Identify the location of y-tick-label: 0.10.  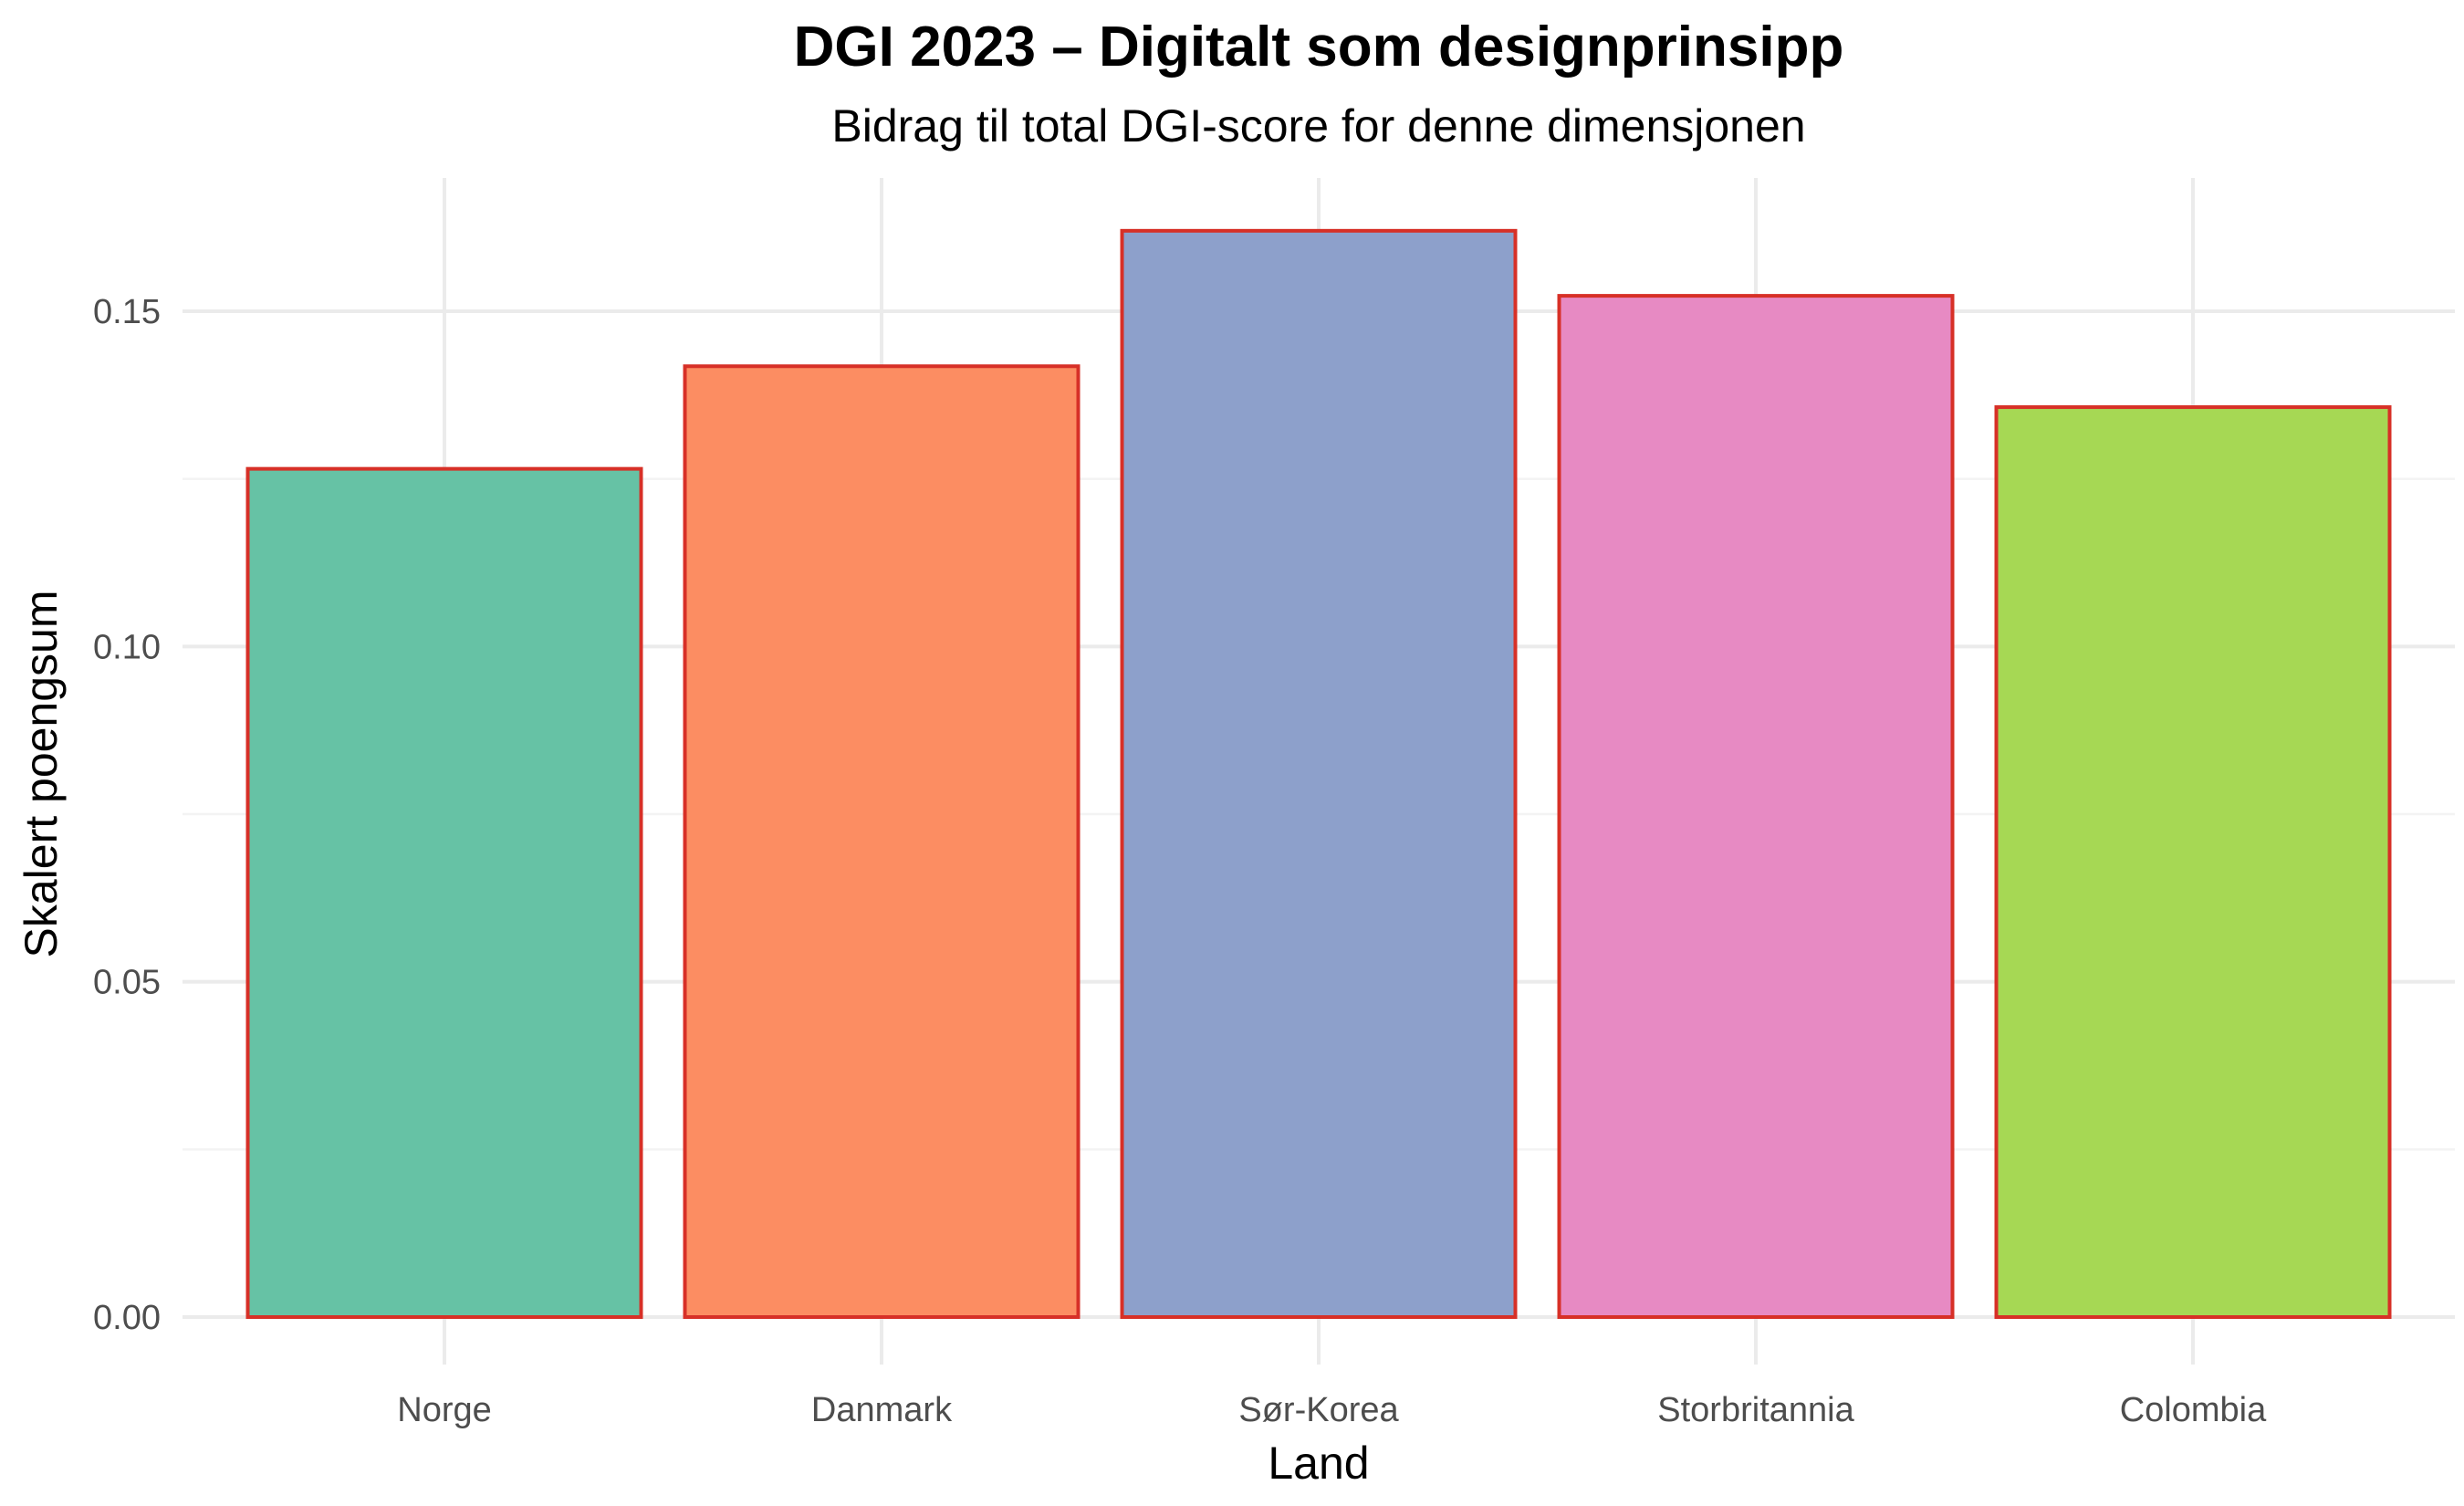
(127, 647).